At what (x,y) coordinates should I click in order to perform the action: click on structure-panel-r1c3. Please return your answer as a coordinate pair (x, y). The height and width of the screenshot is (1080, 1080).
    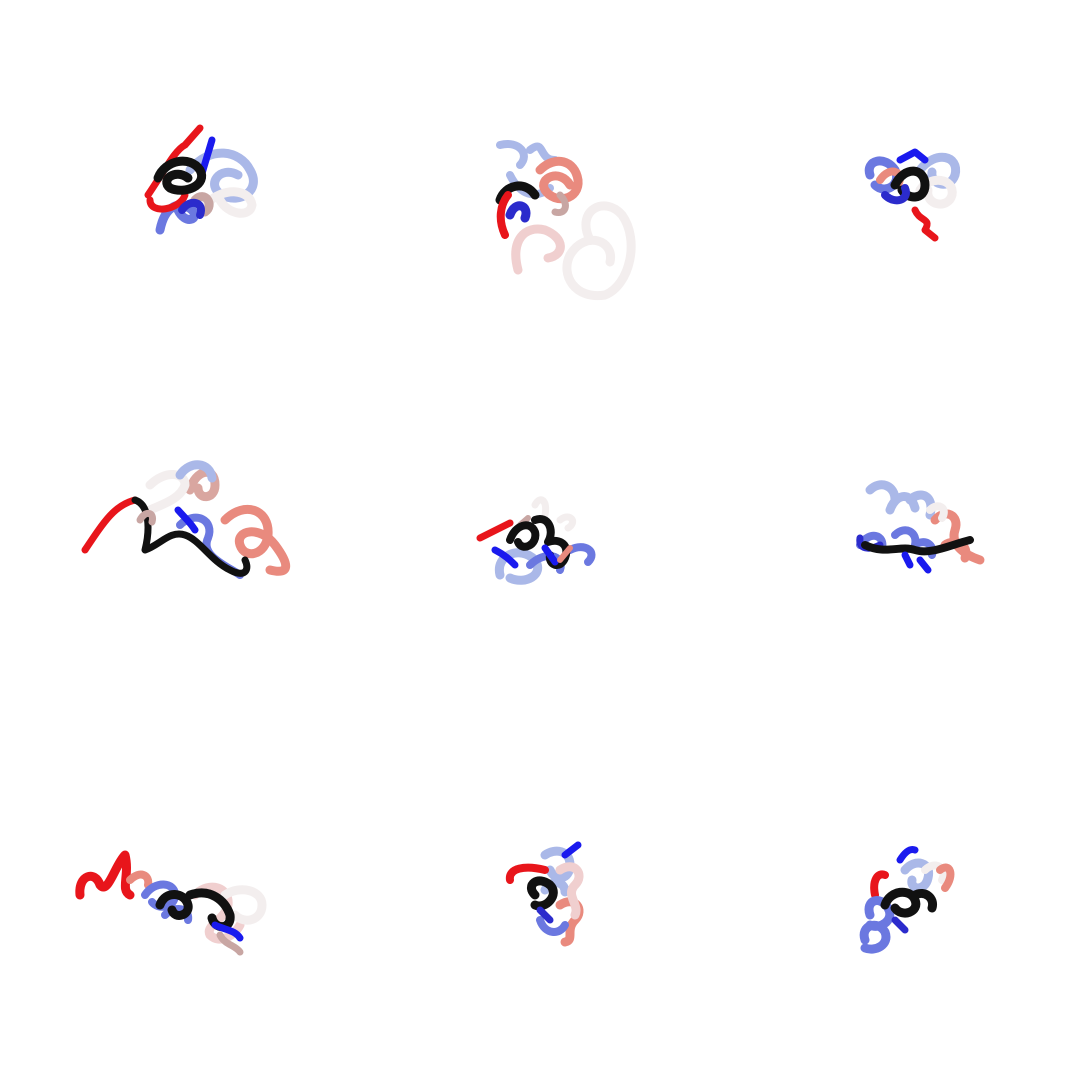
    Looking at the image, I should click on (900, 180).